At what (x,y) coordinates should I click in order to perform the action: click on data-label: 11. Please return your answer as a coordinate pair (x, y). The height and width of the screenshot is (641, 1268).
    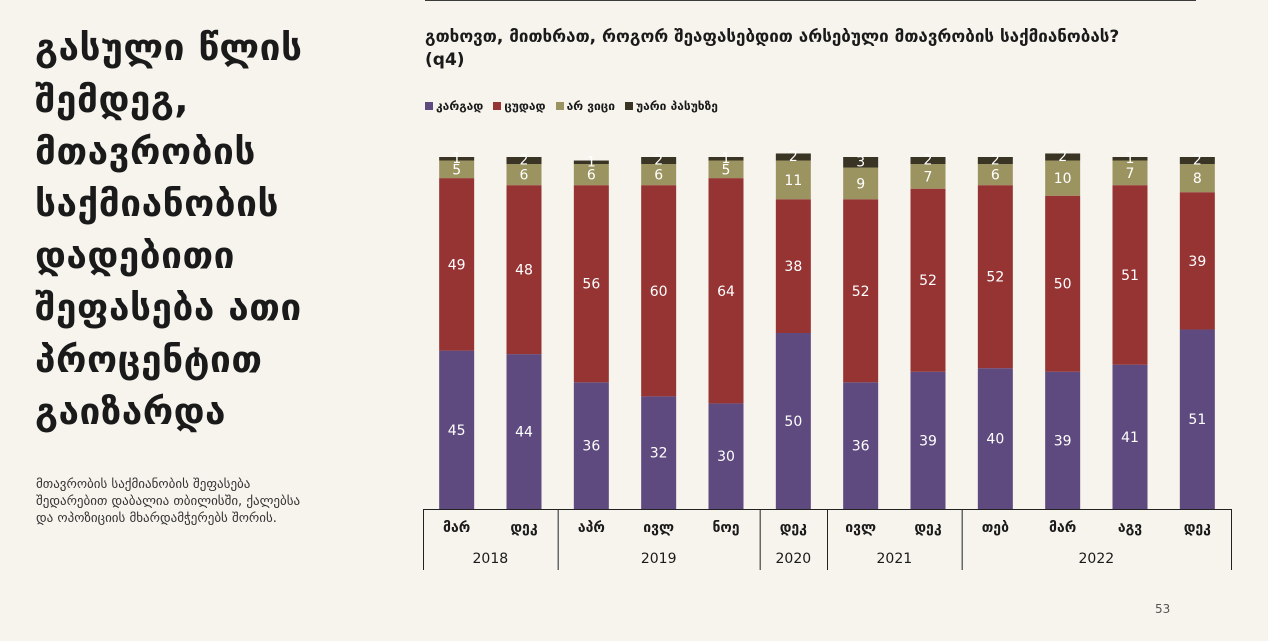
    Looking at the image, I should click on (793, 181).